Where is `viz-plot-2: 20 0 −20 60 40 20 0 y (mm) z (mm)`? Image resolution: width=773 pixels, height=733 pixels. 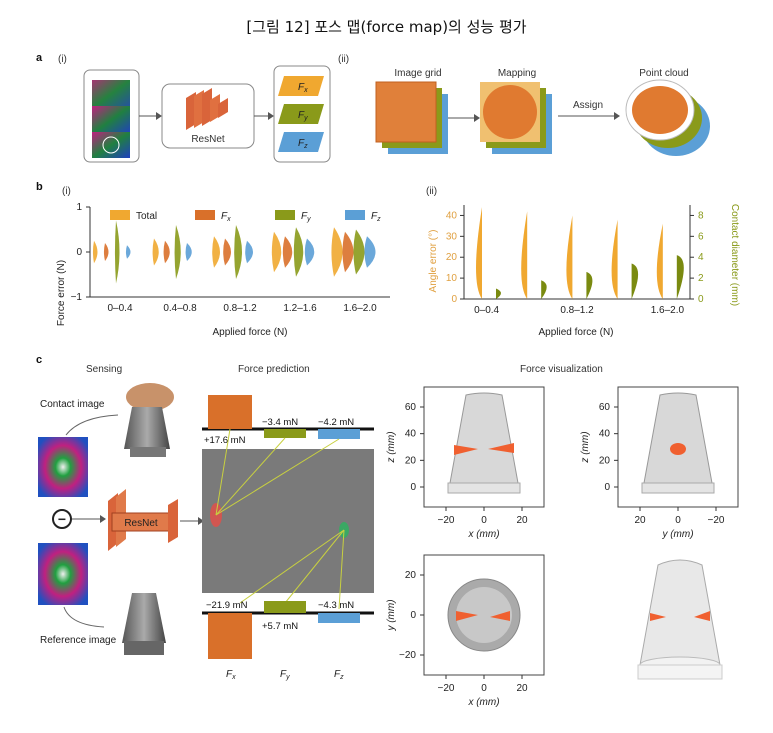
viz-plot-2: 20 0 −20 60 40 20 0 y (mm) z (mm) is located at coordinates (659, 463).